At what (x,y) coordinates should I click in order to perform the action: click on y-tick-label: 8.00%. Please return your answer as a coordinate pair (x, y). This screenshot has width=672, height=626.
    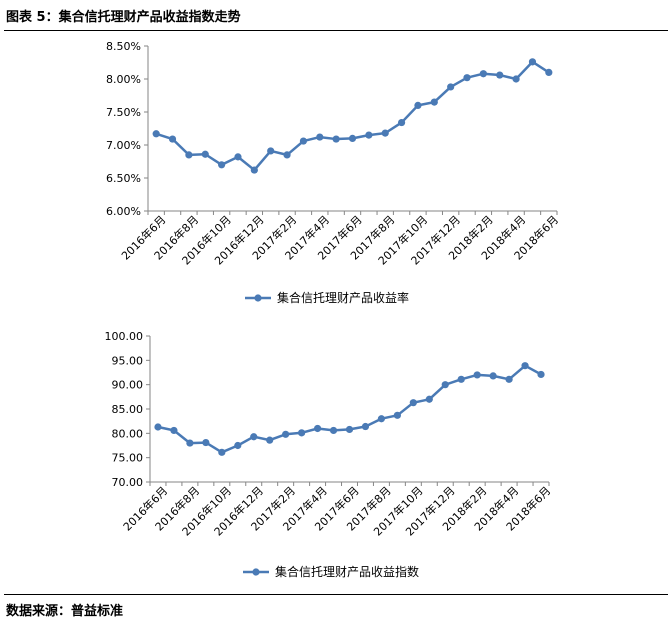
    Looking at the image, I should click on (123, 79).